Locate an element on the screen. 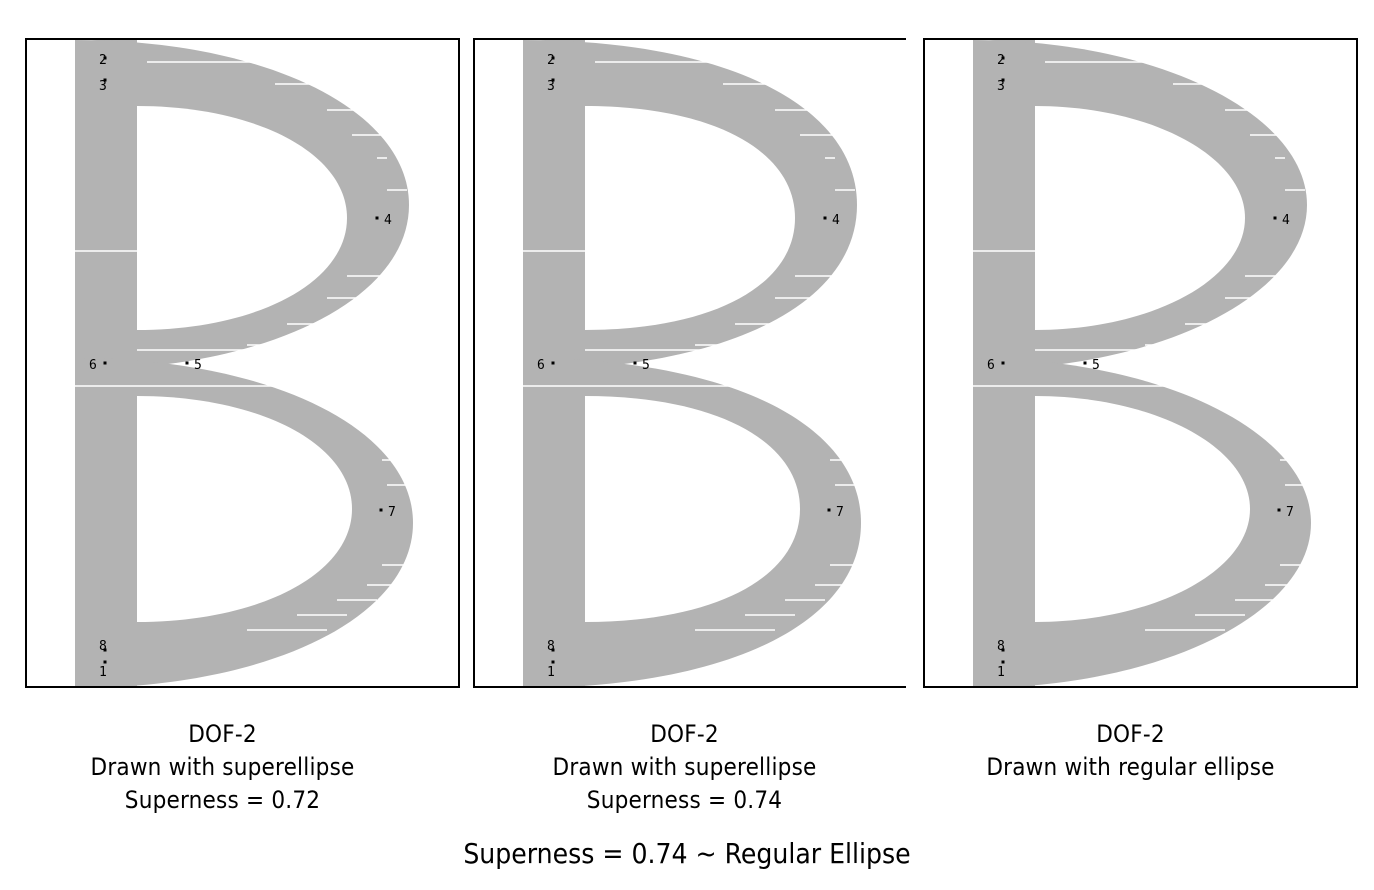  caption-superness: Superness = 0.72 is located at coordinates (222, 800).